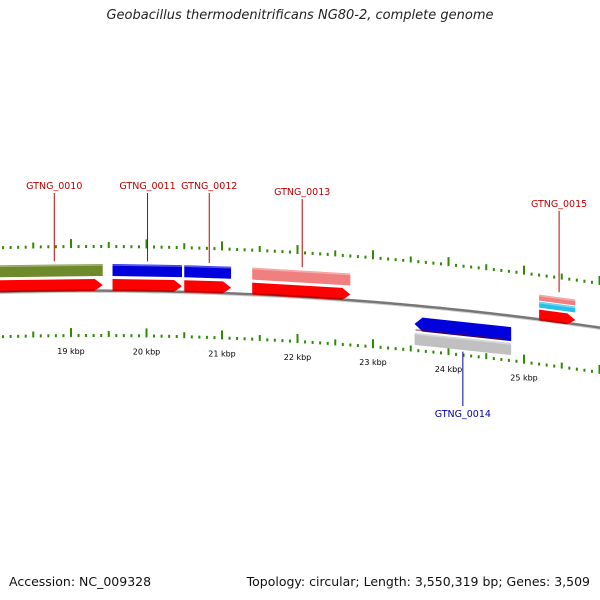  Describe the element at coordinates (300, 310) in the screenshot. I see `backbone-highlight` at that location.